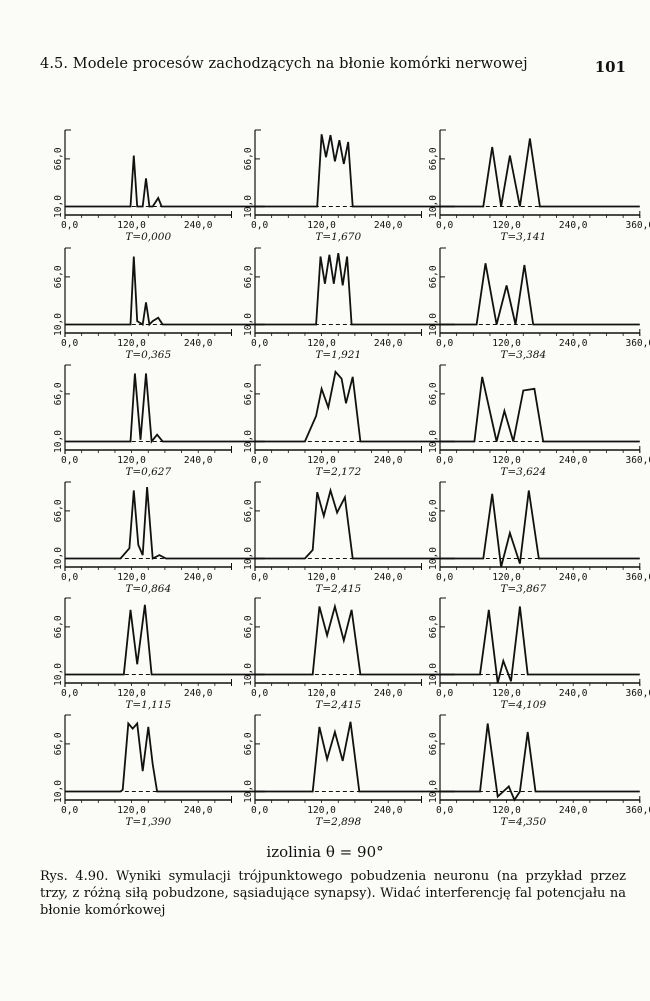  I want to click on panel-time-label: T=0,864, so click(148, 589).